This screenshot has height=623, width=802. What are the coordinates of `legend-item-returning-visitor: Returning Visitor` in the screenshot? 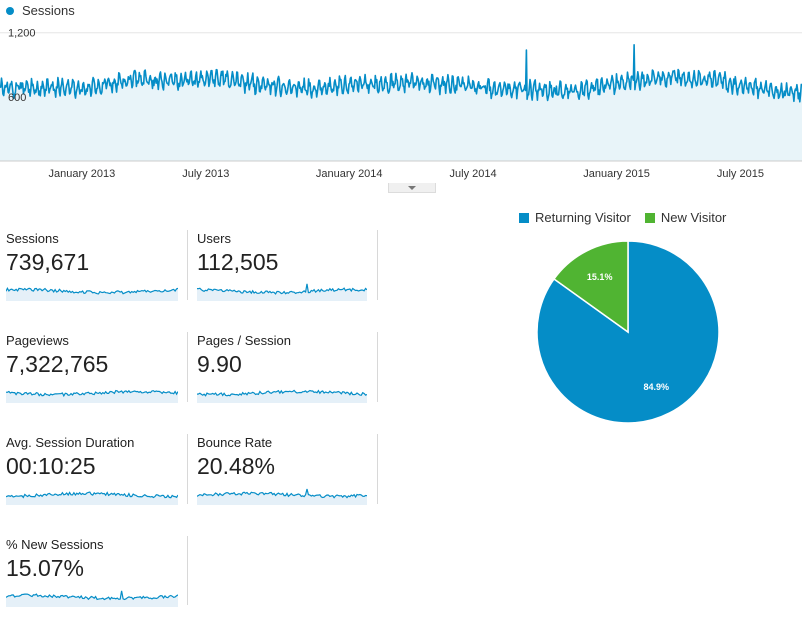 It's located at (575, 217).